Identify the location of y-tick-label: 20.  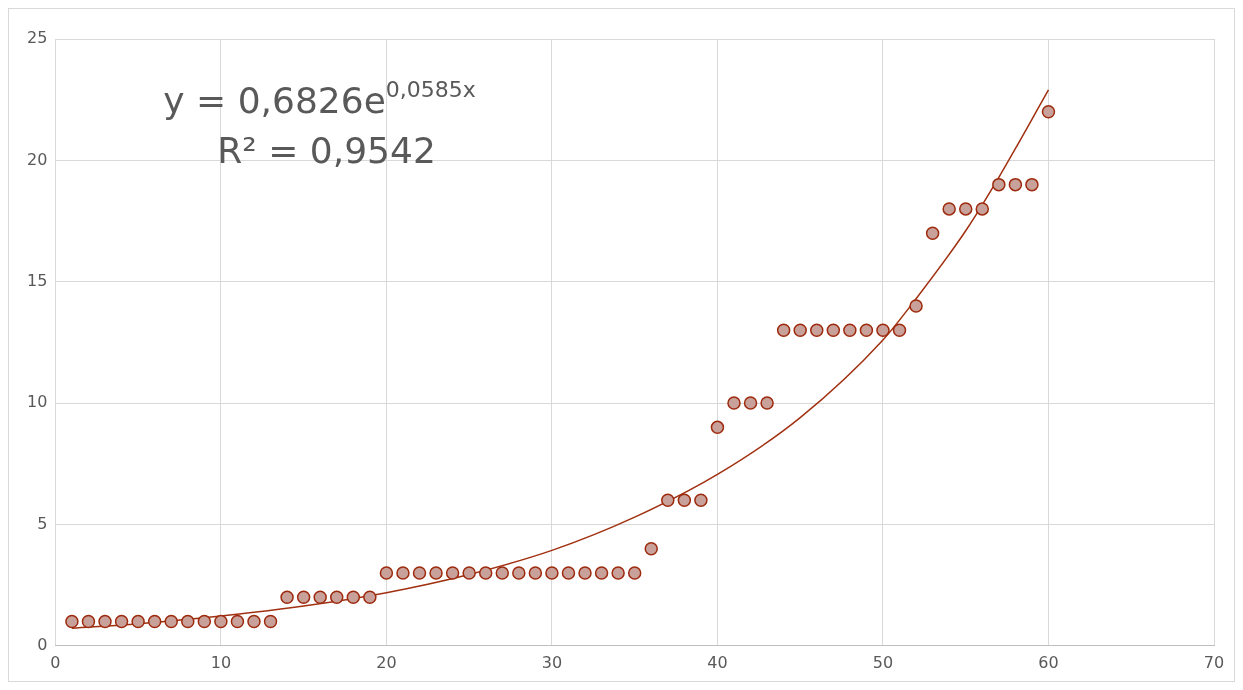
(37, 159).